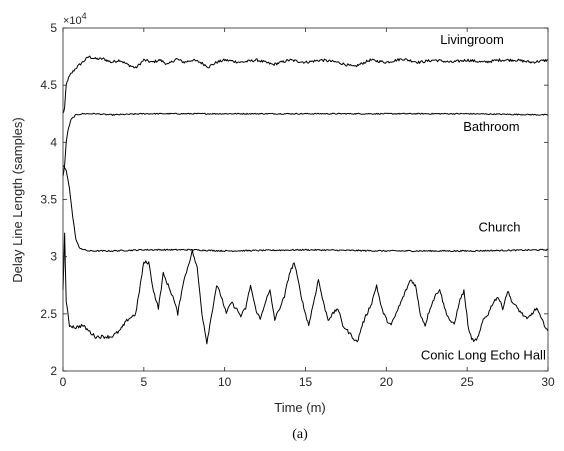 Image resolution: width=564 pixels, height=451 pixels. Describe the element at coordinates (306, 382) in the screenshot. I see `x-tick-label: 15` at that location.